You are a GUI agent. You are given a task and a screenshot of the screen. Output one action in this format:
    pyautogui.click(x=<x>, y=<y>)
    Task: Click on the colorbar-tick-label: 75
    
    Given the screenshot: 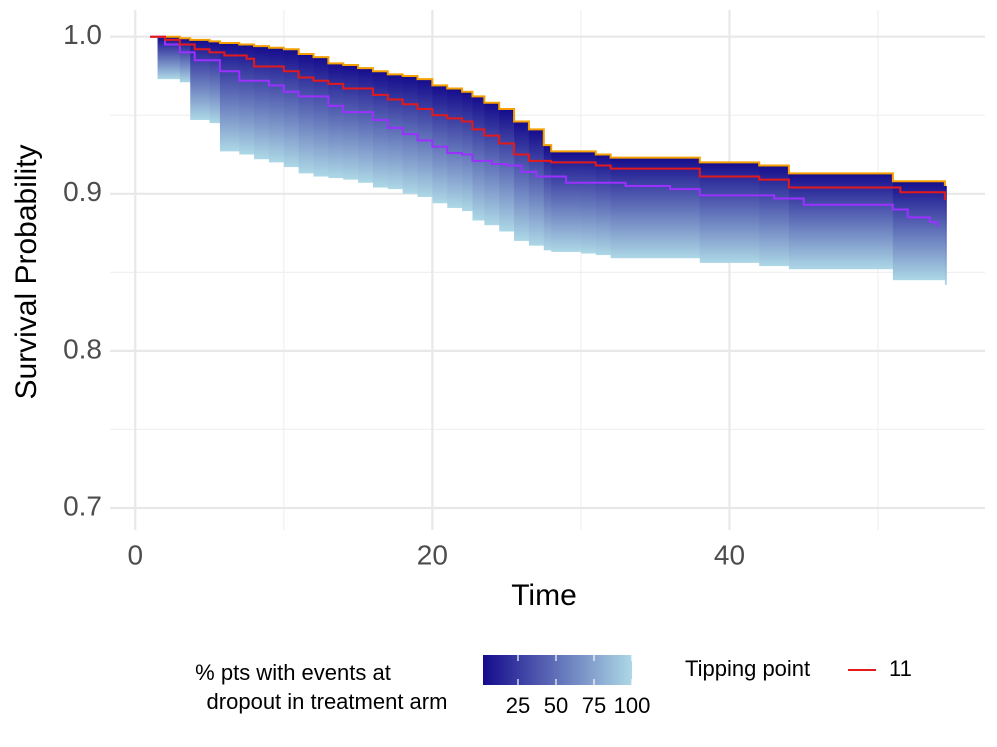 What is the action you would take?
    pyautogui.click(x=594, y=705)
    